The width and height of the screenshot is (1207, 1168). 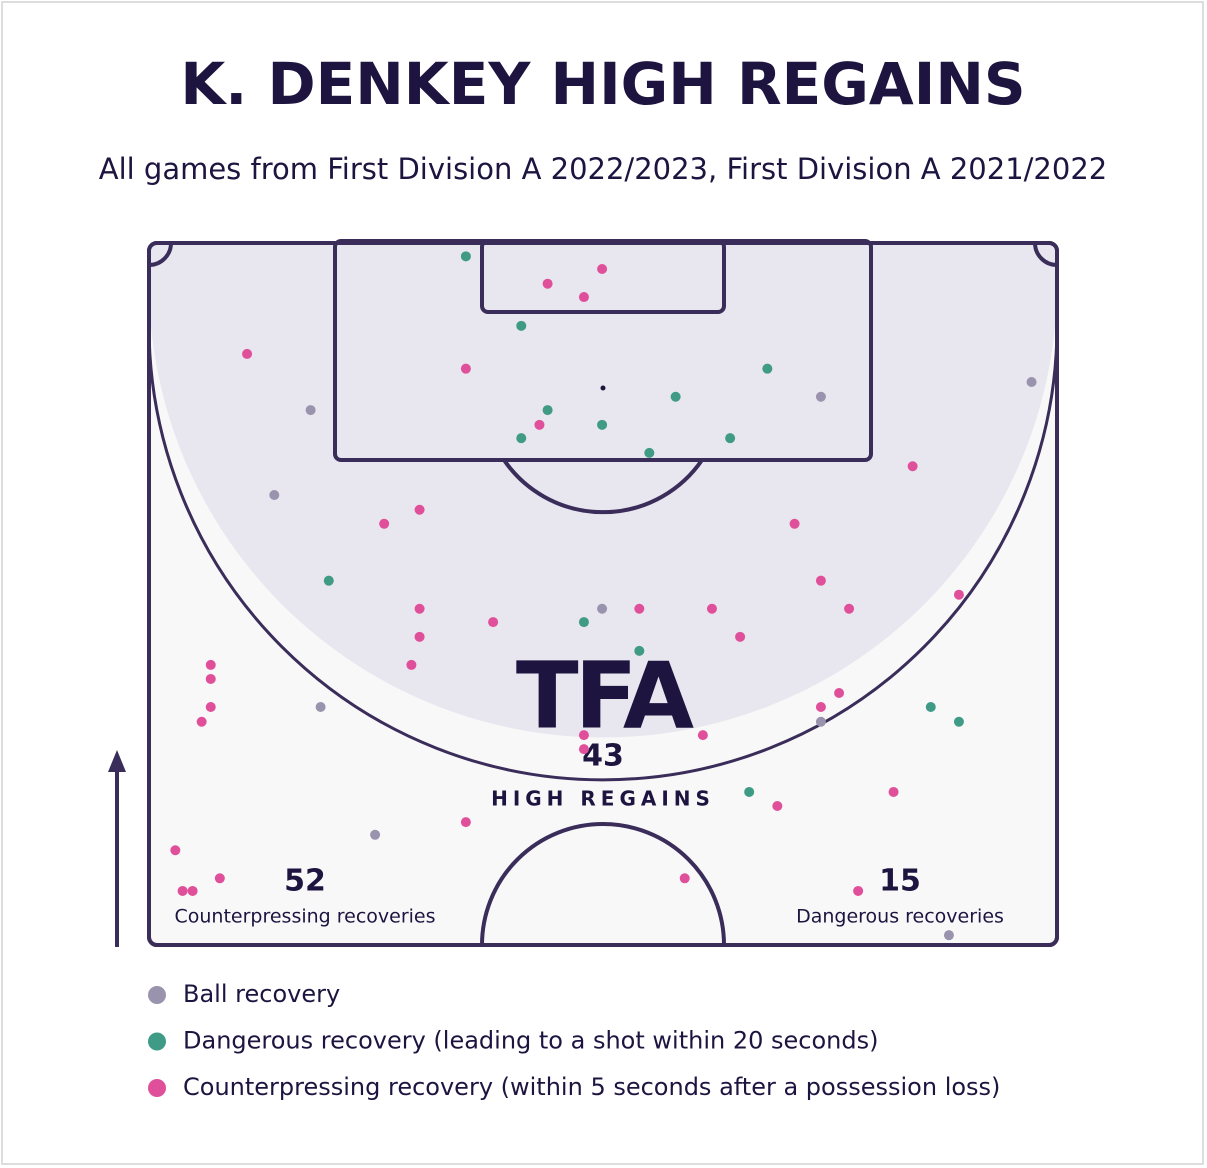 I want to click on arrow-head, so click(x=117, y=761).